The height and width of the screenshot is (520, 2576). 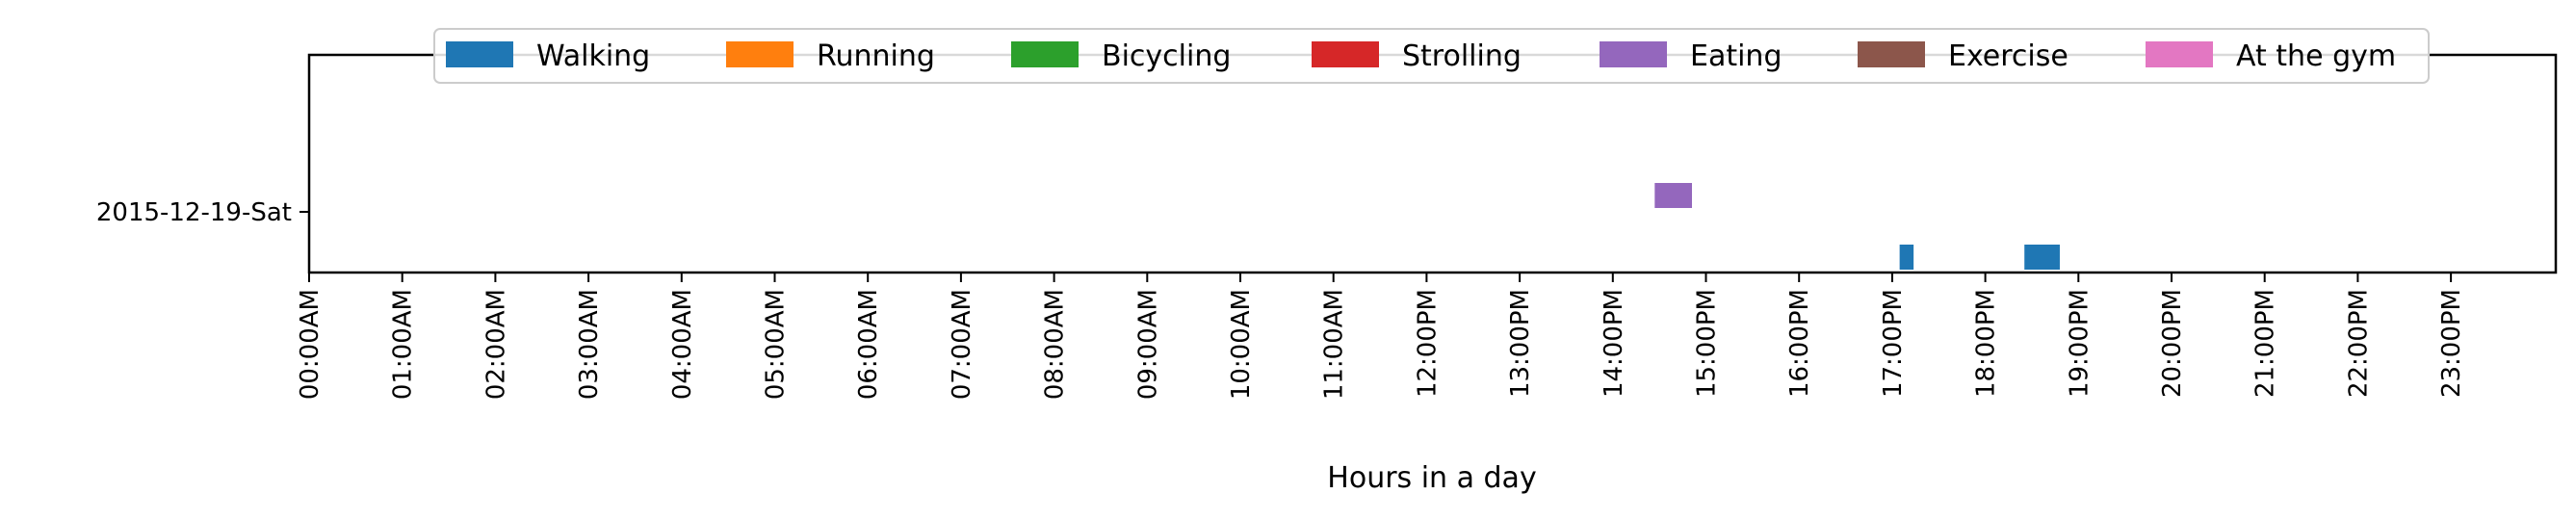 I want to click on x-tick-label: 12:00PM, so click(x=1427, y=343).